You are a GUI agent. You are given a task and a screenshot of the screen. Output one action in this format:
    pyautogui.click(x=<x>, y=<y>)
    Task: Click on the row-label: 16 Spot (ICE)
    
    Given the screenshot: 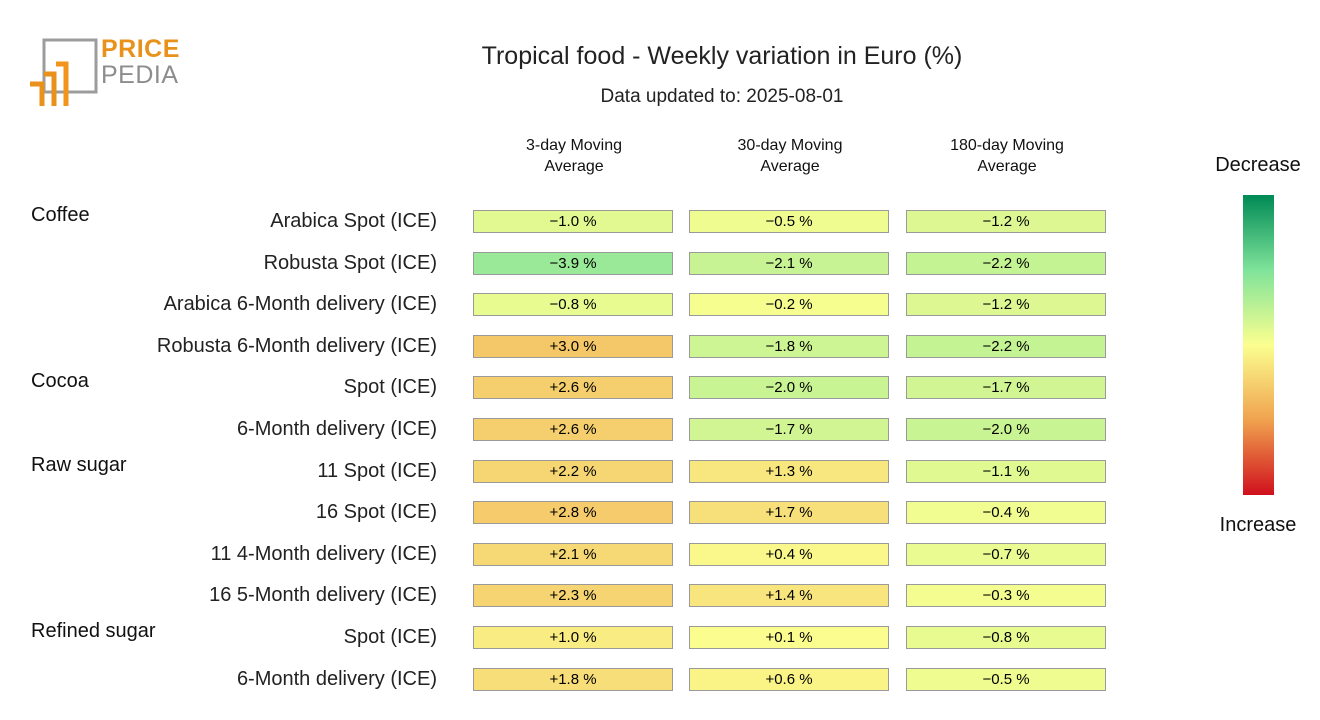 What is the action you would take?
    pyautogui.click(x=376, y=512)
    